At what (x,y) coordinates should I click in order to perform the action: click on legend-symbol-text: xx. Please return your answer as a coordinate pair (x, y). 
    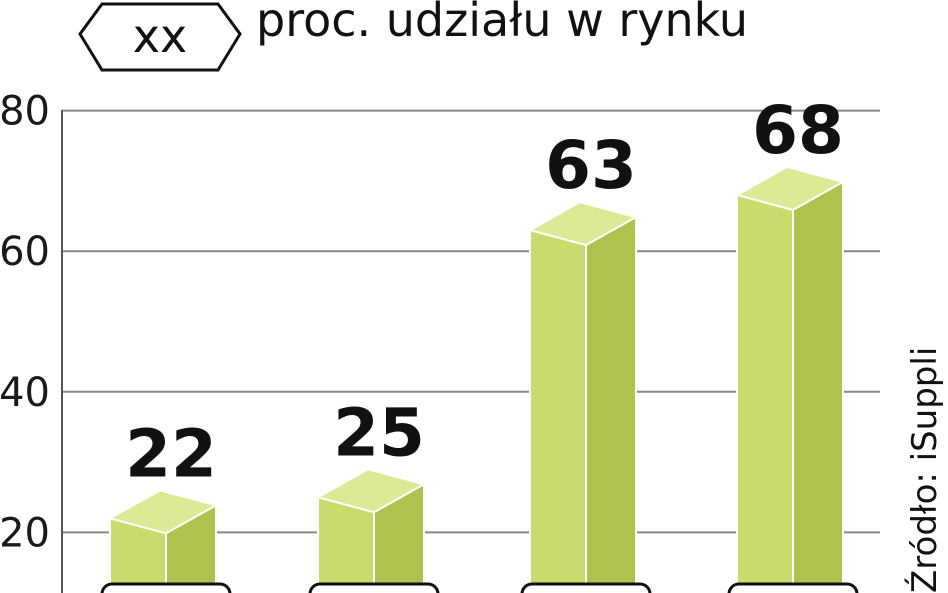
    Looking at the image, I should click on (160, 36).